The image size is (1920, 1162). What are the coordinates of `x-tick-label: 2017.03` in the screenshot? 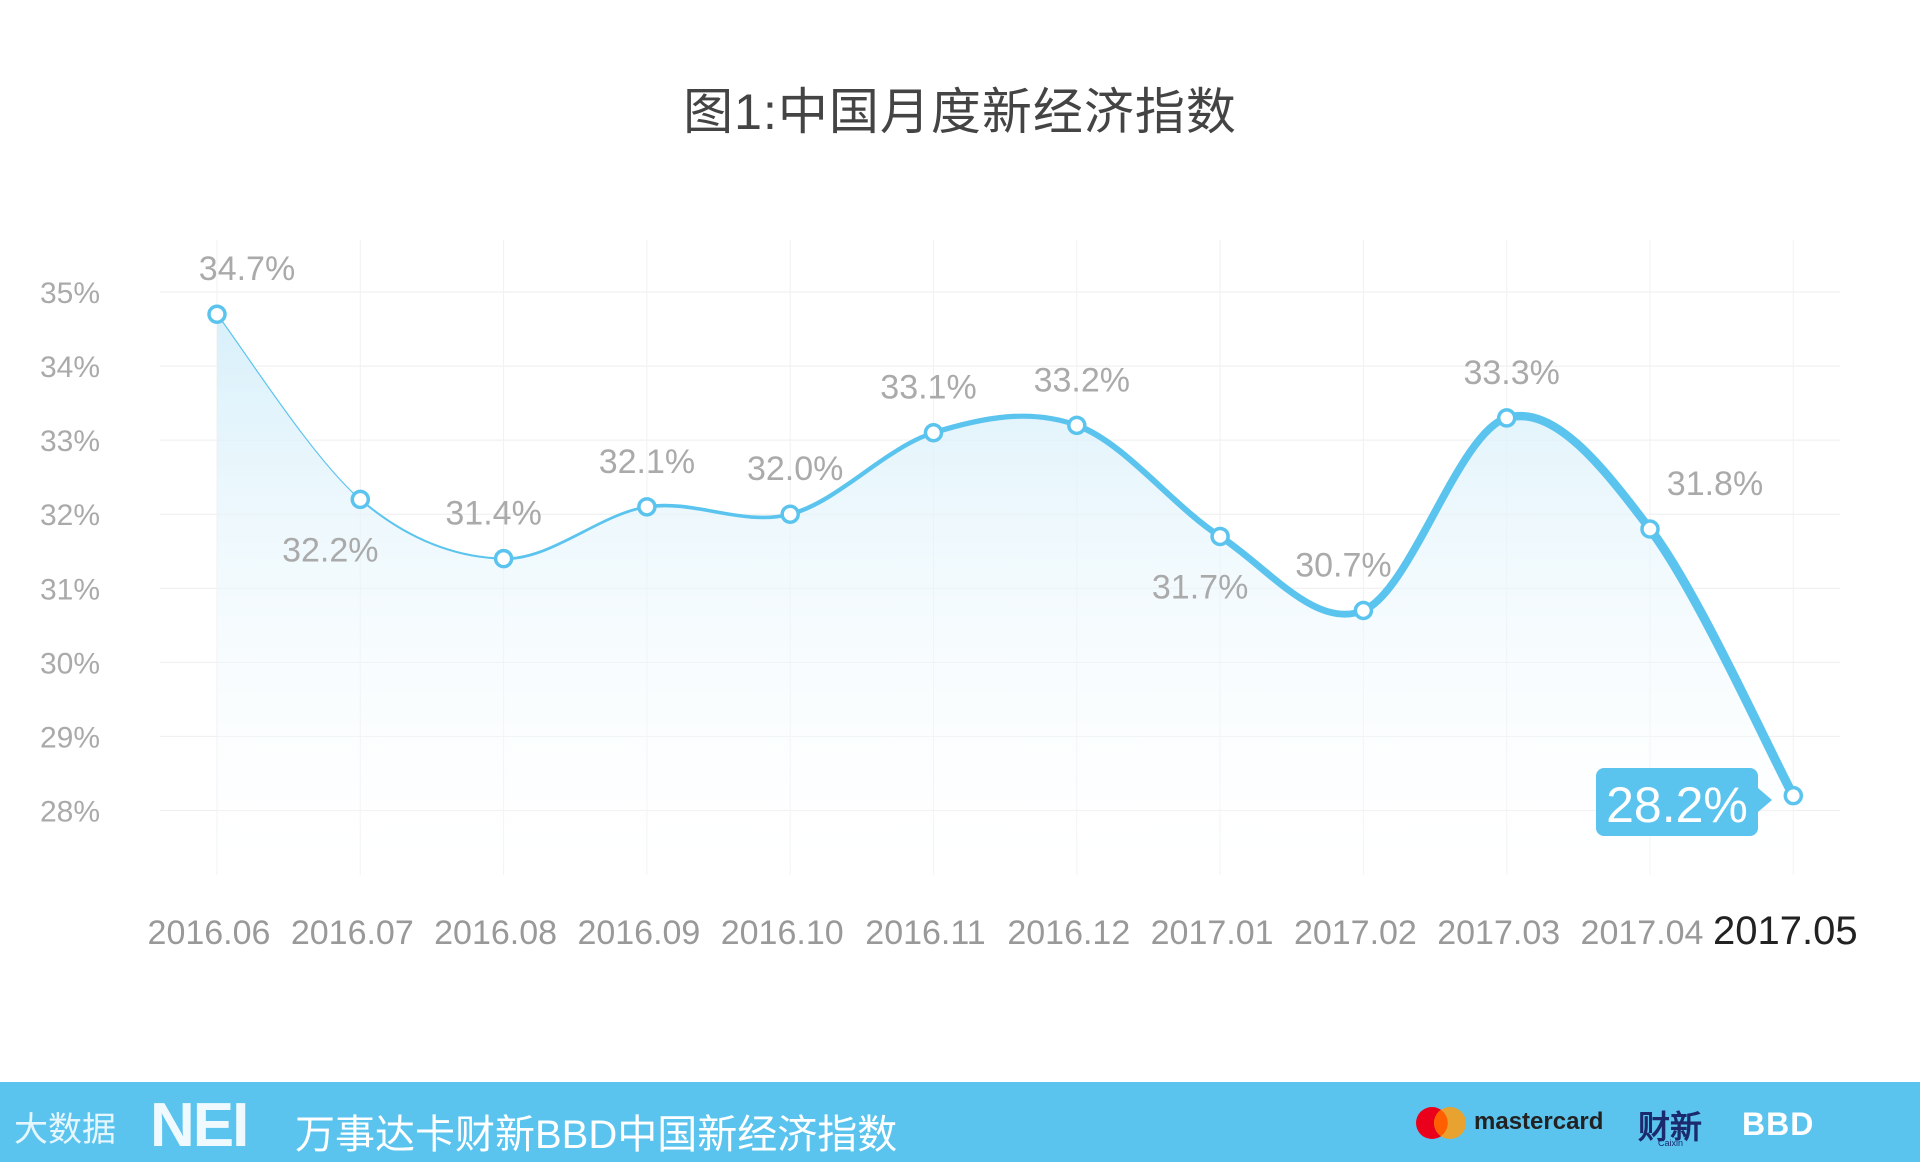 It's located at (1498, 933).